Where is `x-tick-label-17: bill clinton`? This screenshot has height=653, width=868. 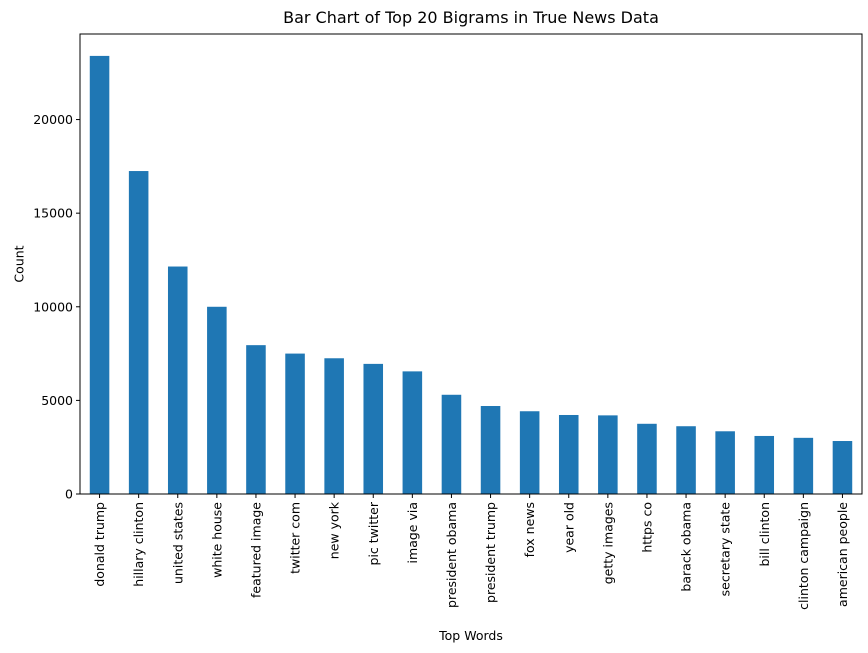
x-tick-label-17: bill clinton is located at coordinates (764, 534).